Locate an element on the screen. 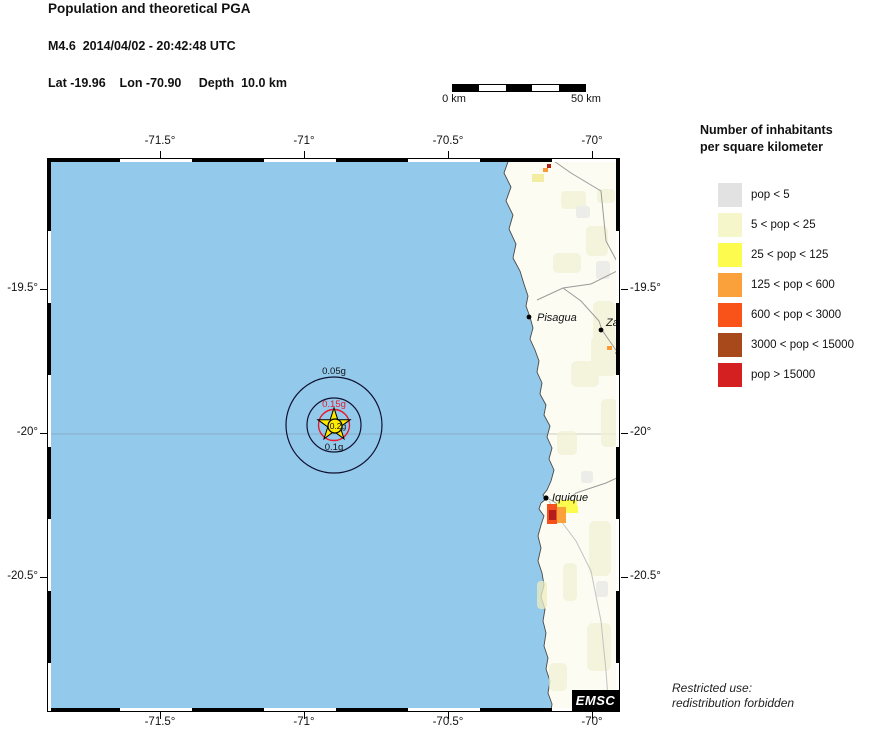 The height and width of the screenshot is (729, 882). axis-label-left: -20.5° is located at coordinates (22, 576).